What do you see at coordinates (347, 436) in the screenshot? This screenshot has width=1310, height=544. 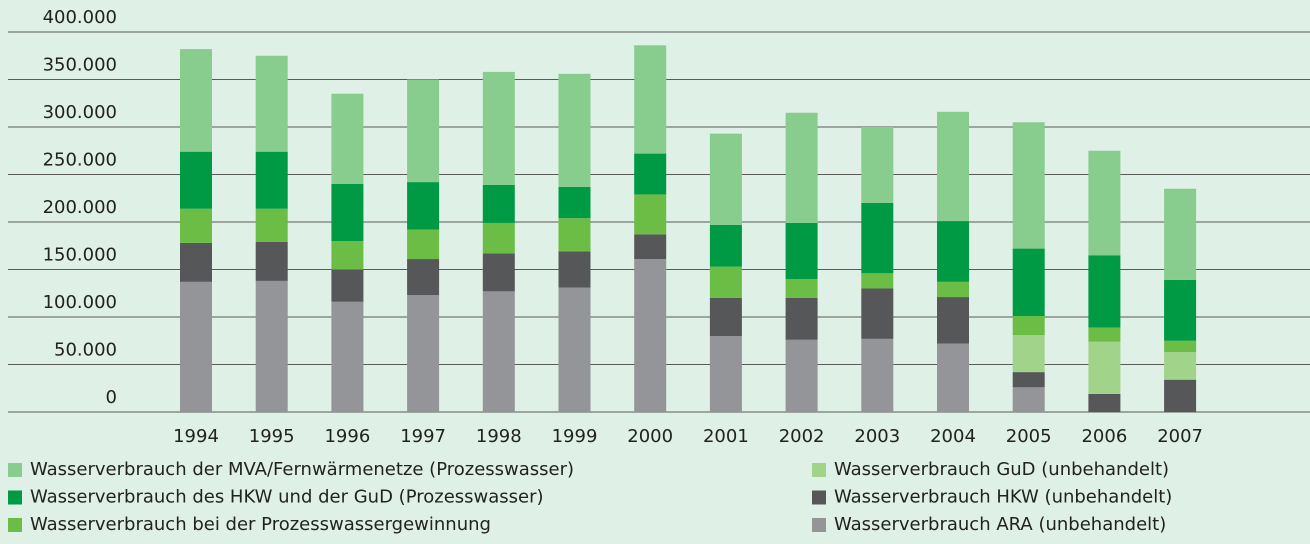 I see `x-tick-label: 1996` at bounding box center [347, 436].